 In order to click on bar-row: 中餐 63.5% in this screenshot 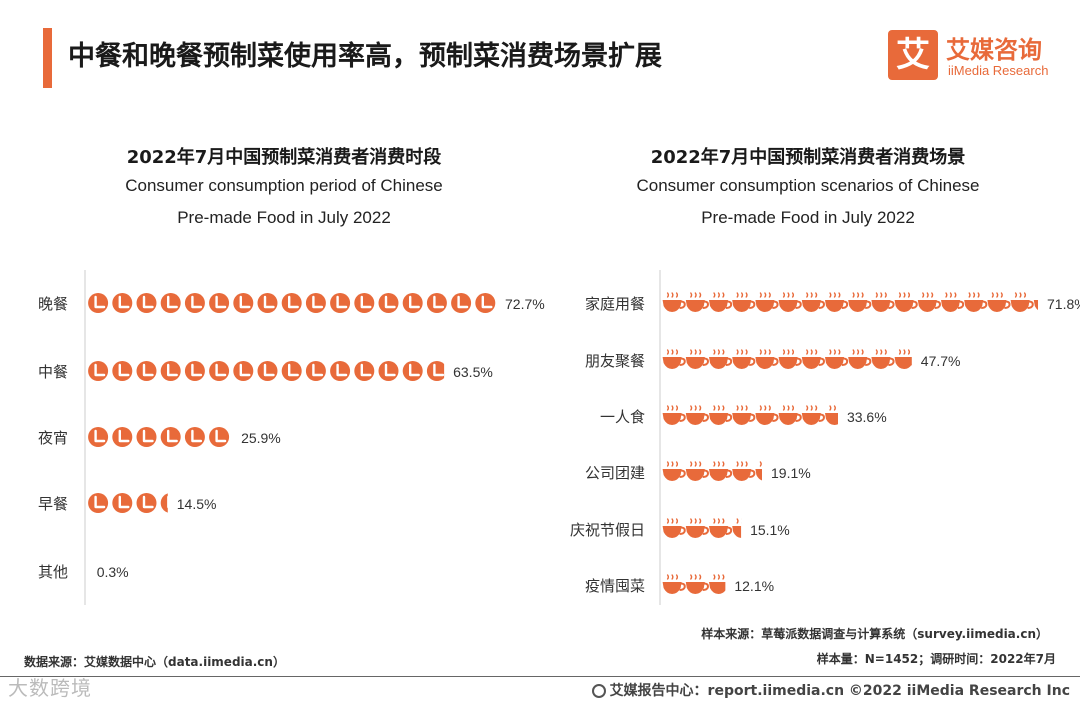, I will do `click(265, 371)`.